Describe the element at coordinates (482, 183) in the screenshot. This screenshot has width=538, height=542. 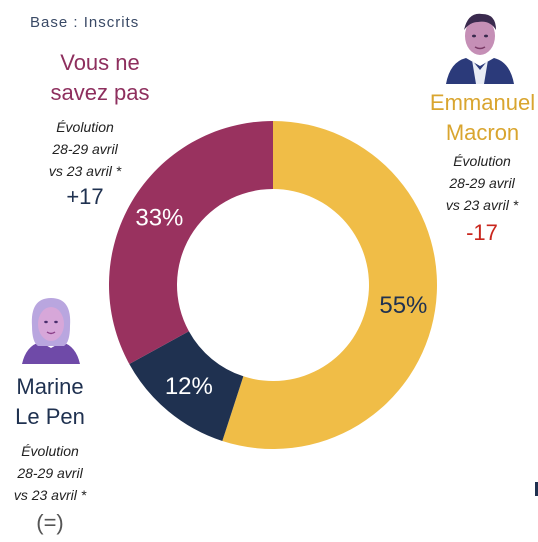
I see `macron-evolution-label: Évolution 28-29 avril vs 23 avril *` at that location.